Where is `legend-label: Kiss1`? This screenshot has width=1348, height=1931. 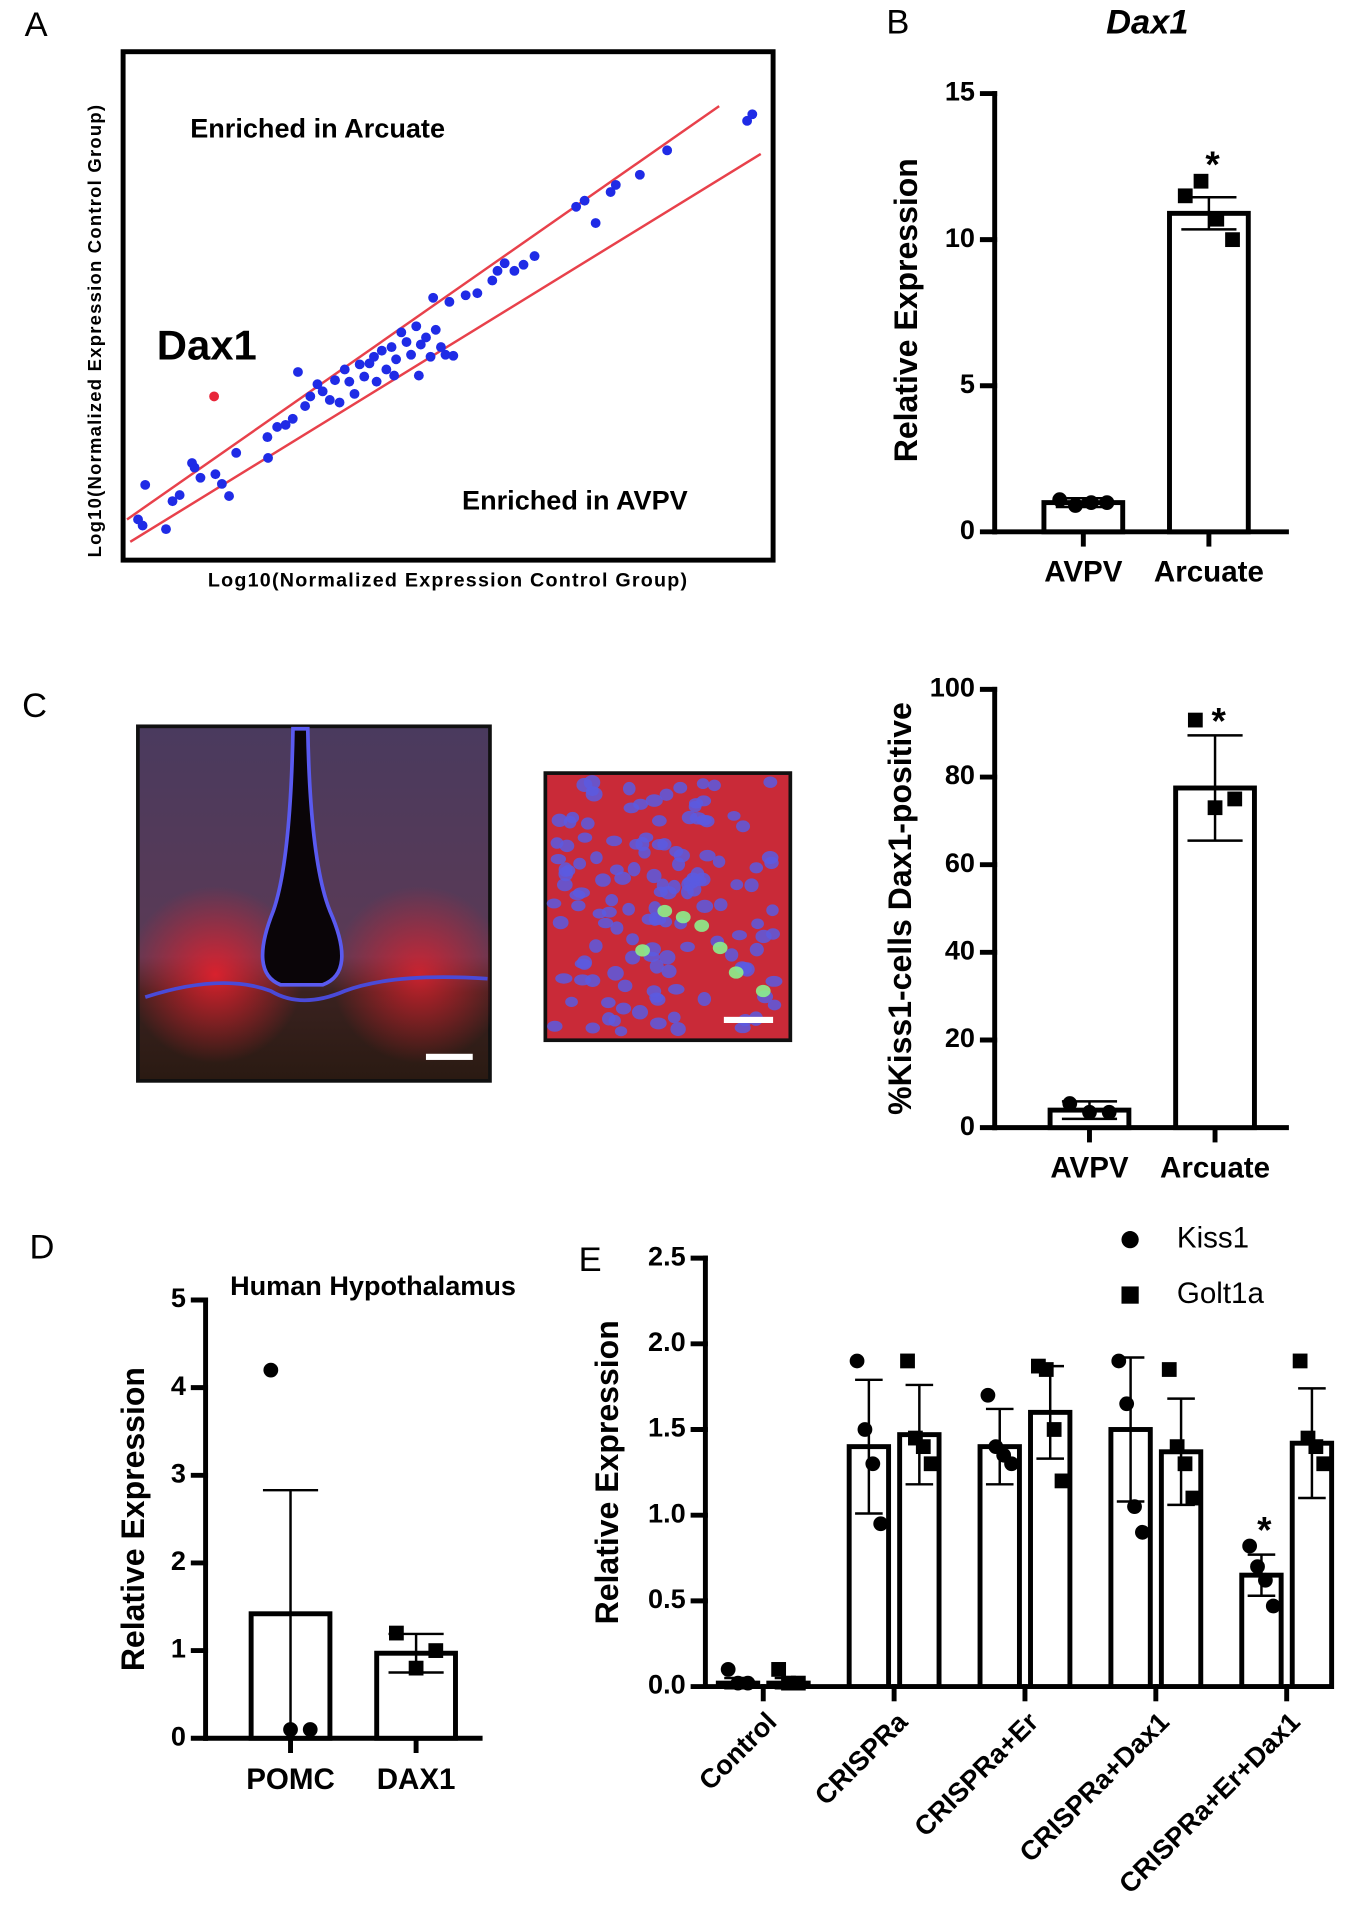
legend-label: Kiss1 is located at coordinates (1213, 1237).